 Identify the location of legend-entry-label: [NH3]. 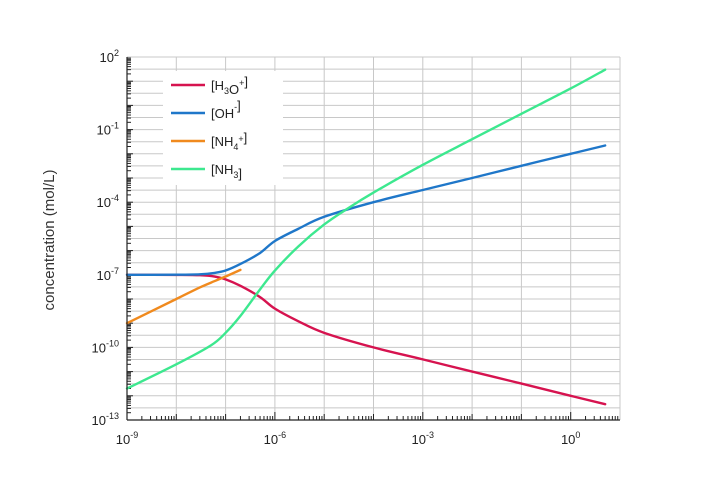
(226, 171).